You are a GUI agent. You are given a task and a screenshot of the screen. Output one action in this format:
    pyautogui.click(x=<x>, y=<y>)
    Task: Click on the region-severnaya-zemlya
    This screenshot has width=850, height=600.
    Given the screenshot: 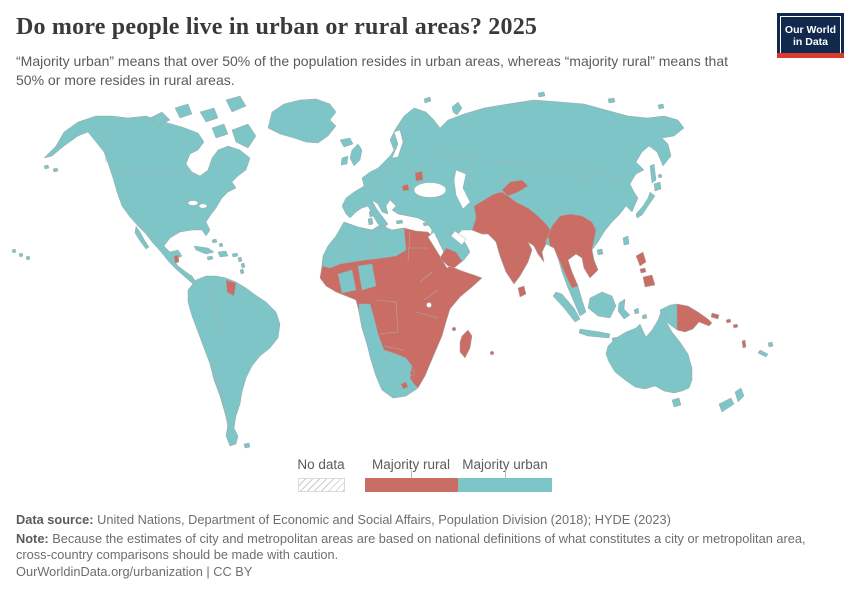 What is the action you would take?
    pyautogui.click(x=541, y=94)
    